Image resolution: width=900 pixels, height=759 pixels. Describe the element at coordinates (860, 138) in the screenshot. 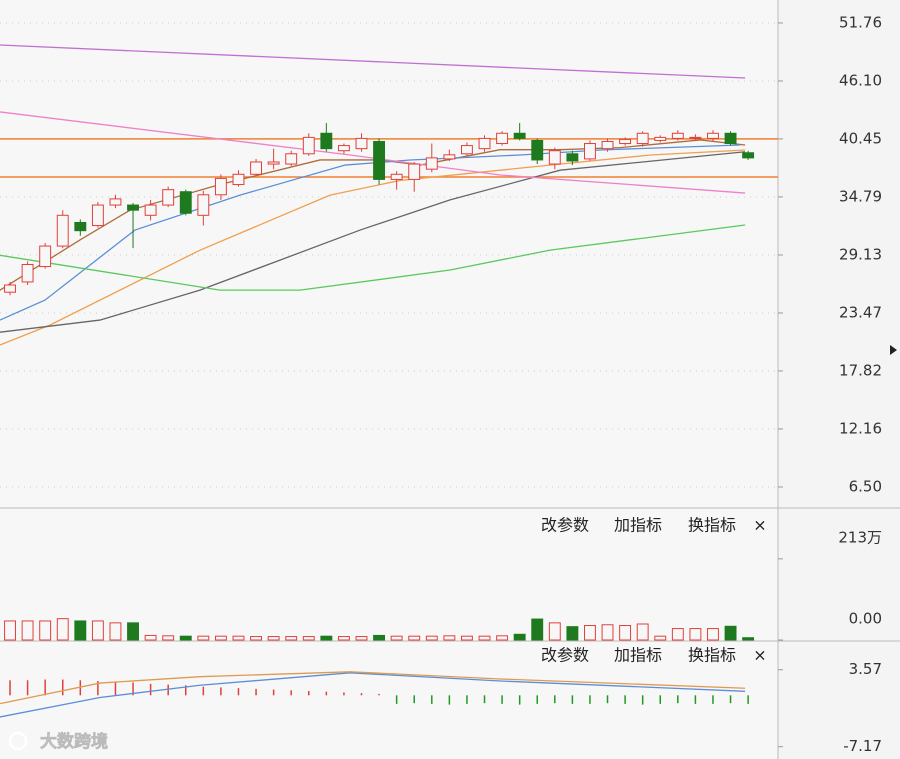

I see `y-tick-label: 40.45` at that location.